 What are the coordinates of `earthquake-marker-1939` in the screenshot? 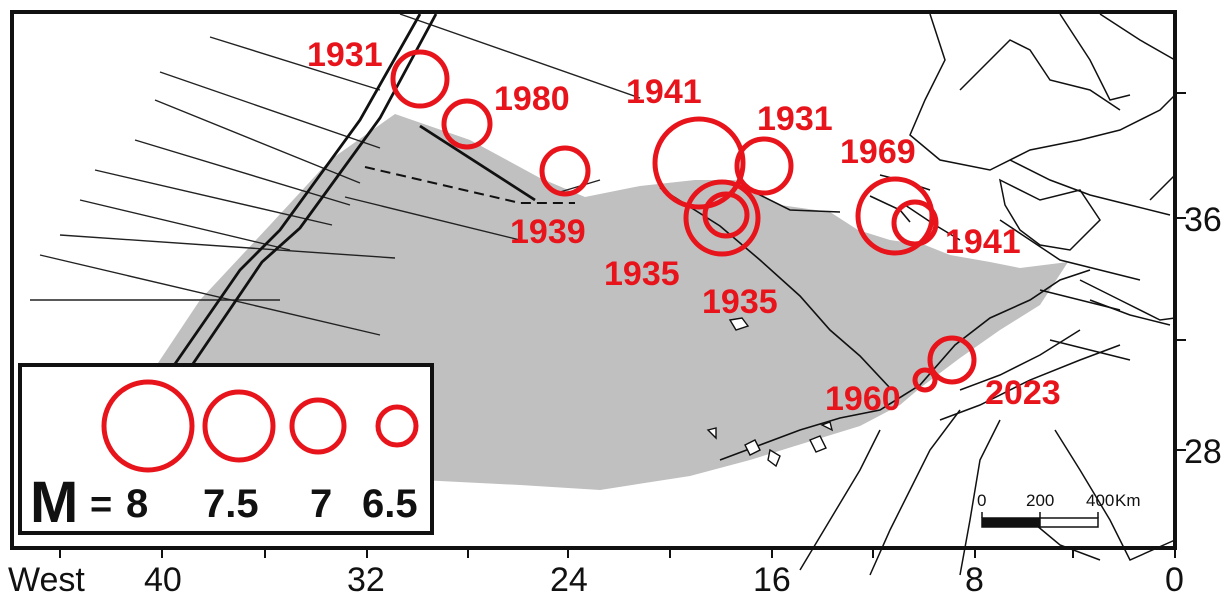 It's located at (565, 171).